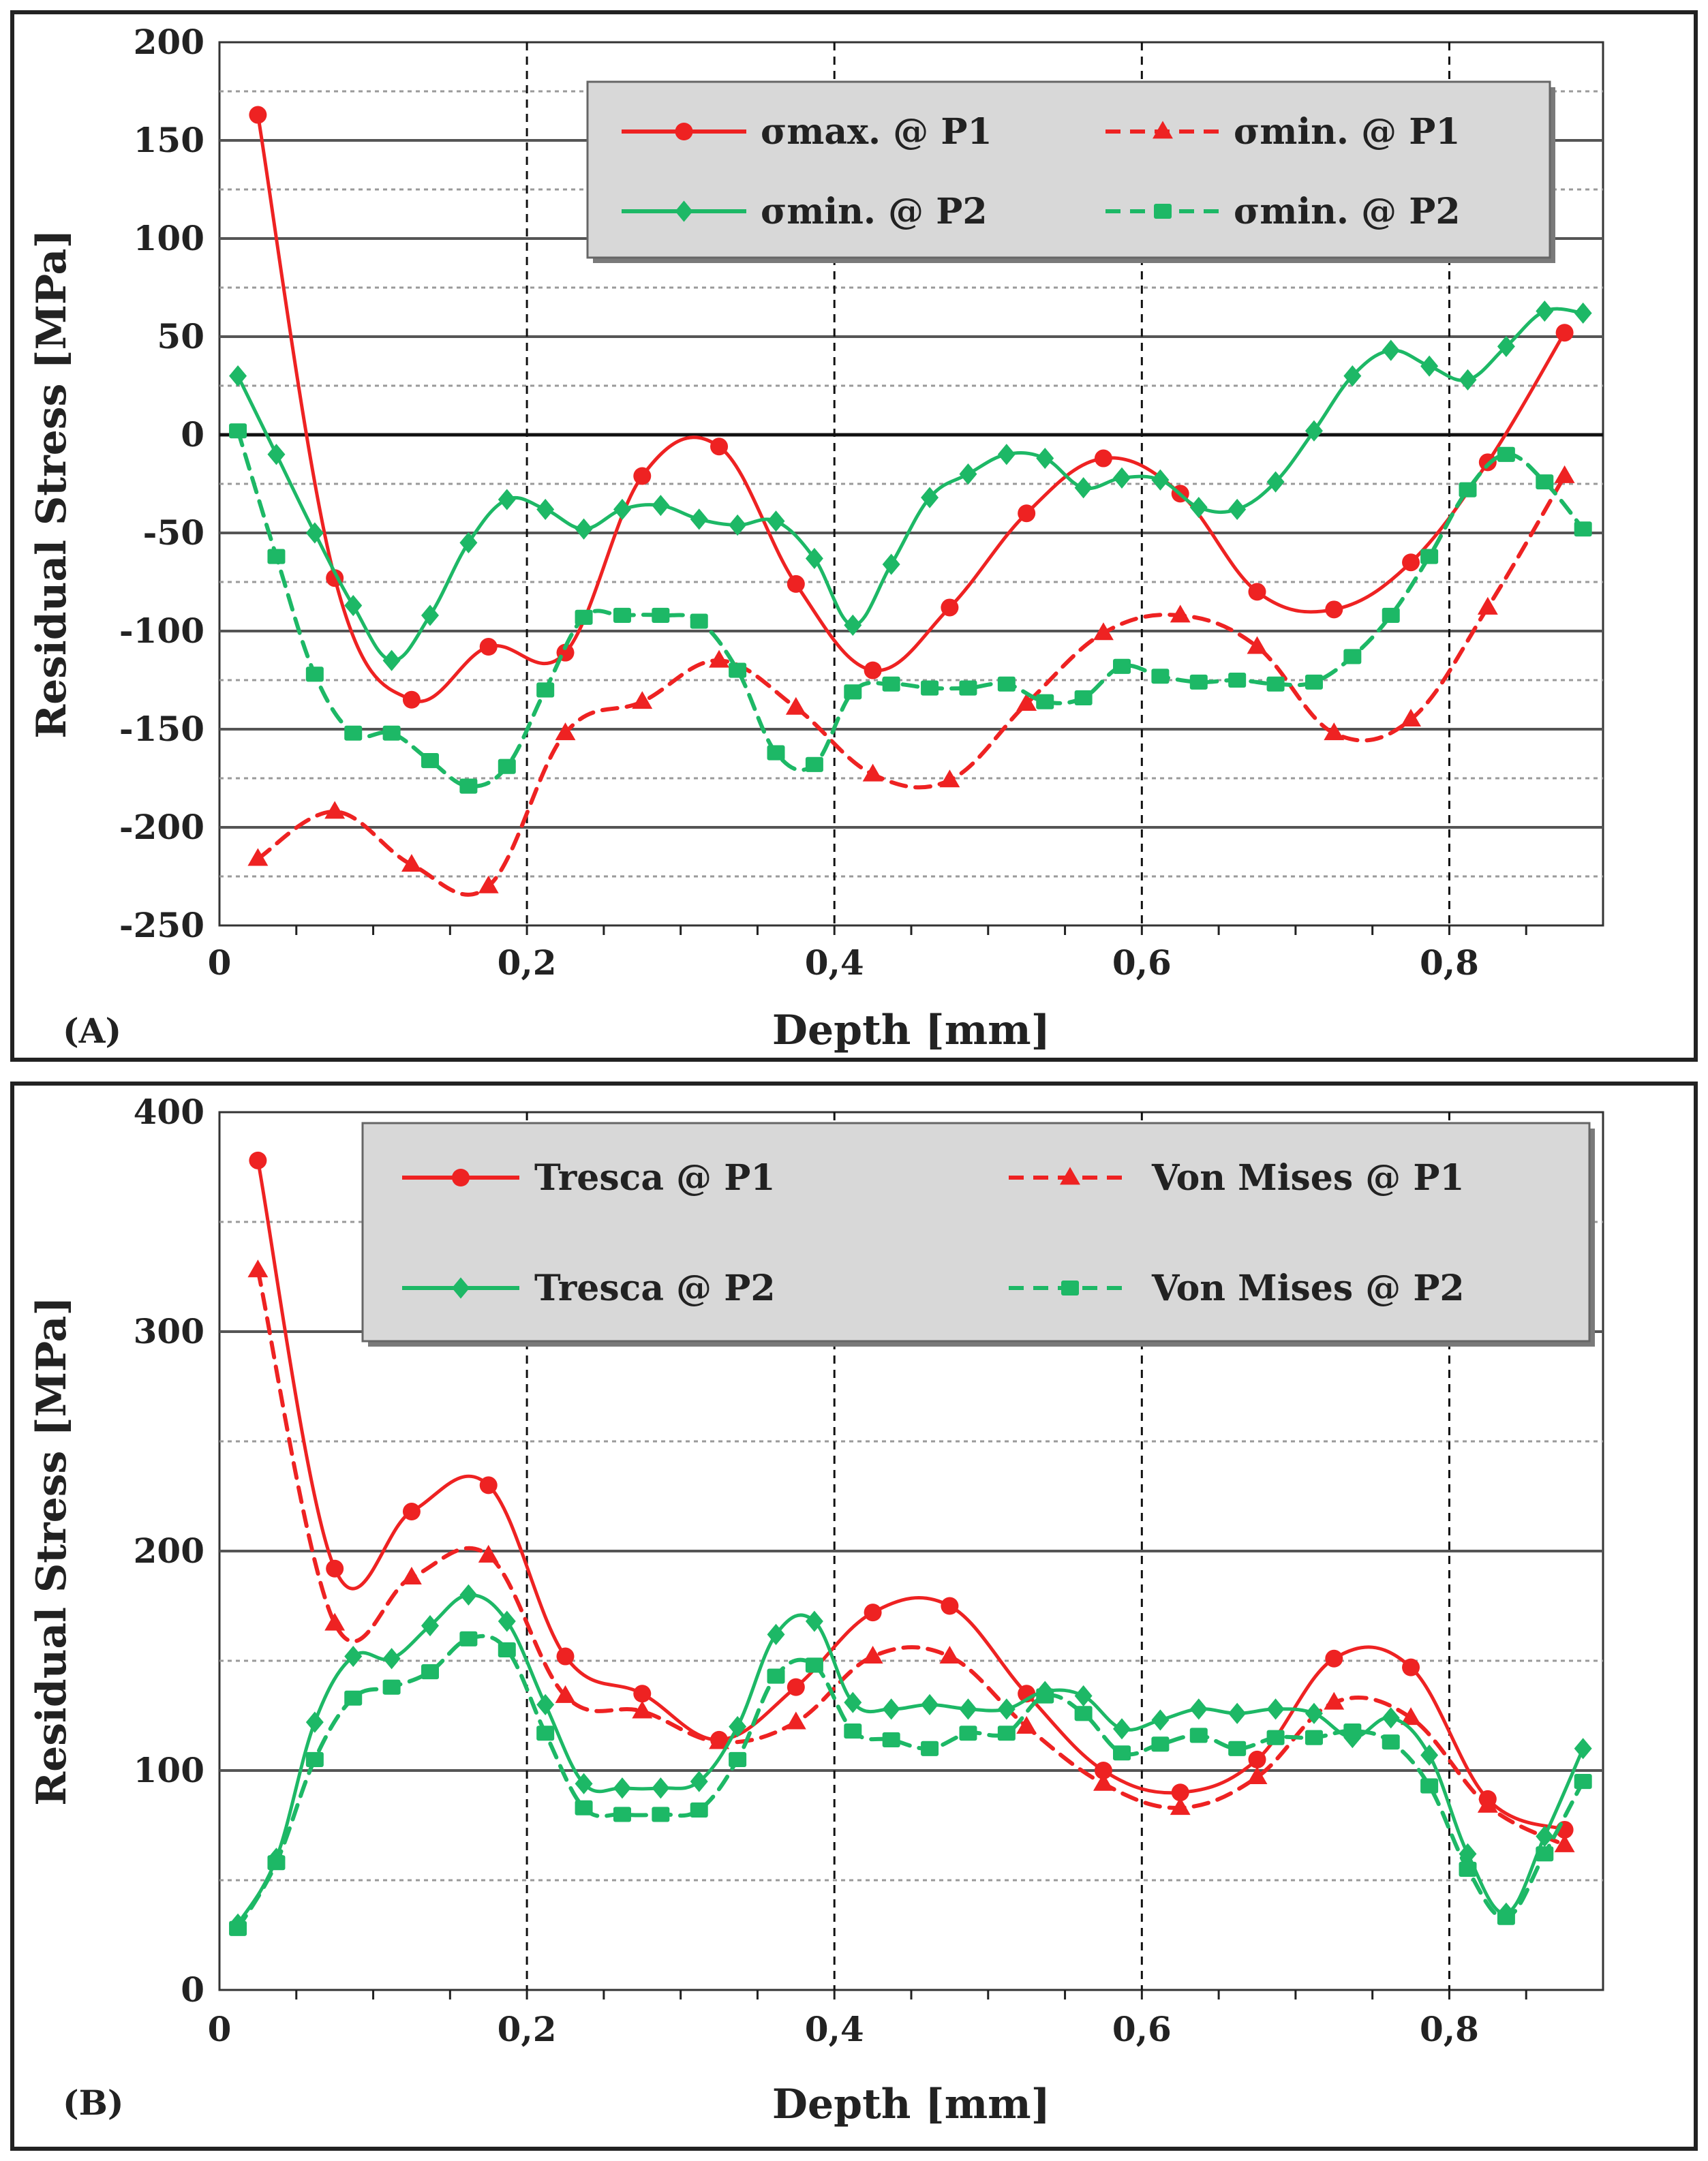 The height and width of the screenshot is (2161, 1708). I want to click on legend-entry-label: Tresca @ P1, so click(655, 1178).